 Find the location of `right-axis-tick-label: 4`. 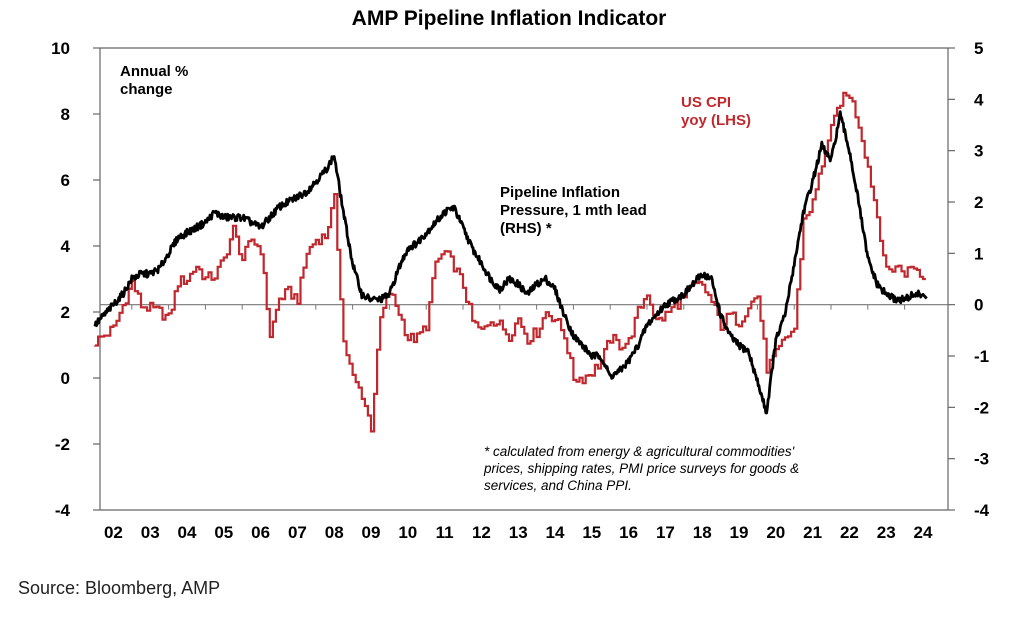

right-axis-tick-label: 4 is located at coordinates (979, 99).